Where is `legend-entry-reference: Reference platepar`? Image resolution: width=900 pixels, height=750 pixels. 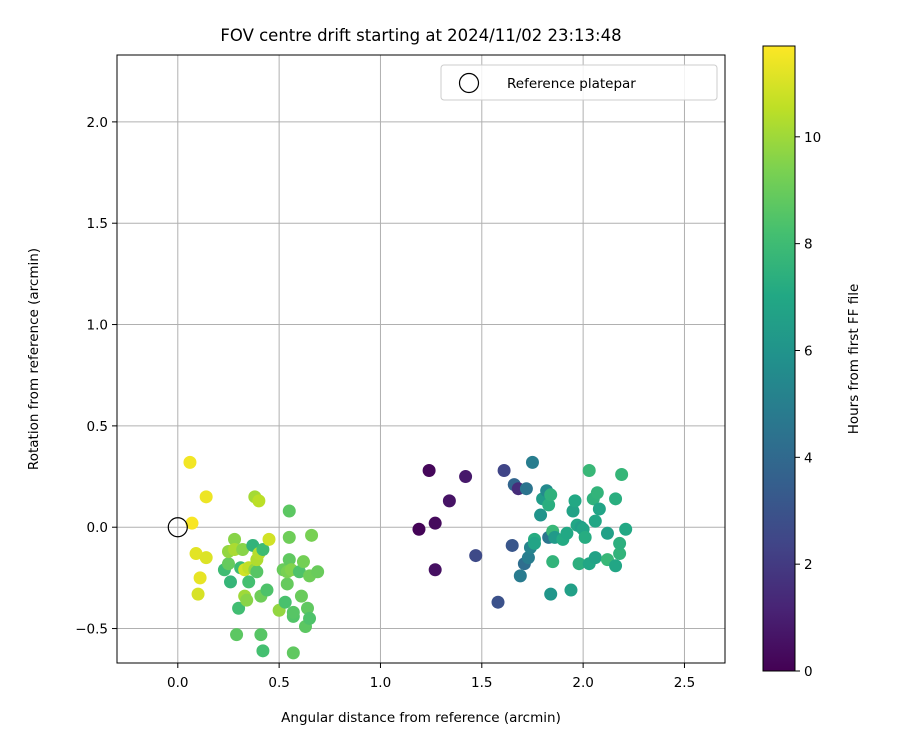 legend-entry-reference: Reference platepar is located at coordinates (571, 84).